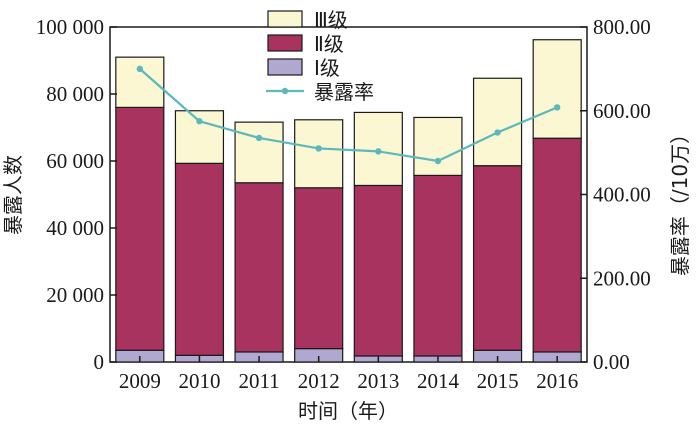 Image resolution: width=700 pixels, height=429 pixels. I want to click on bar-level-2-2013, so click(378, 270).